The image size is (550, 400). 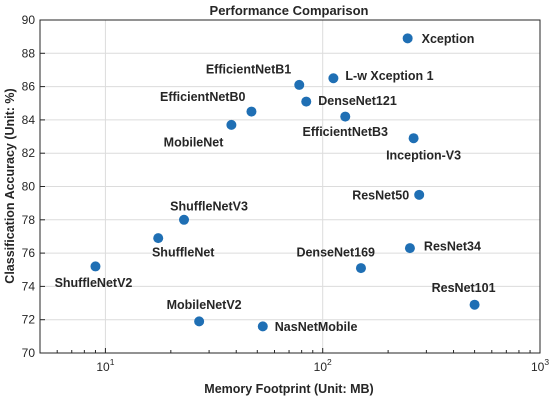 What do you see at coordinates (204, 305) in the screenshot?
I see `point-label: MobileNetV2` at bounding box center [204, 305].